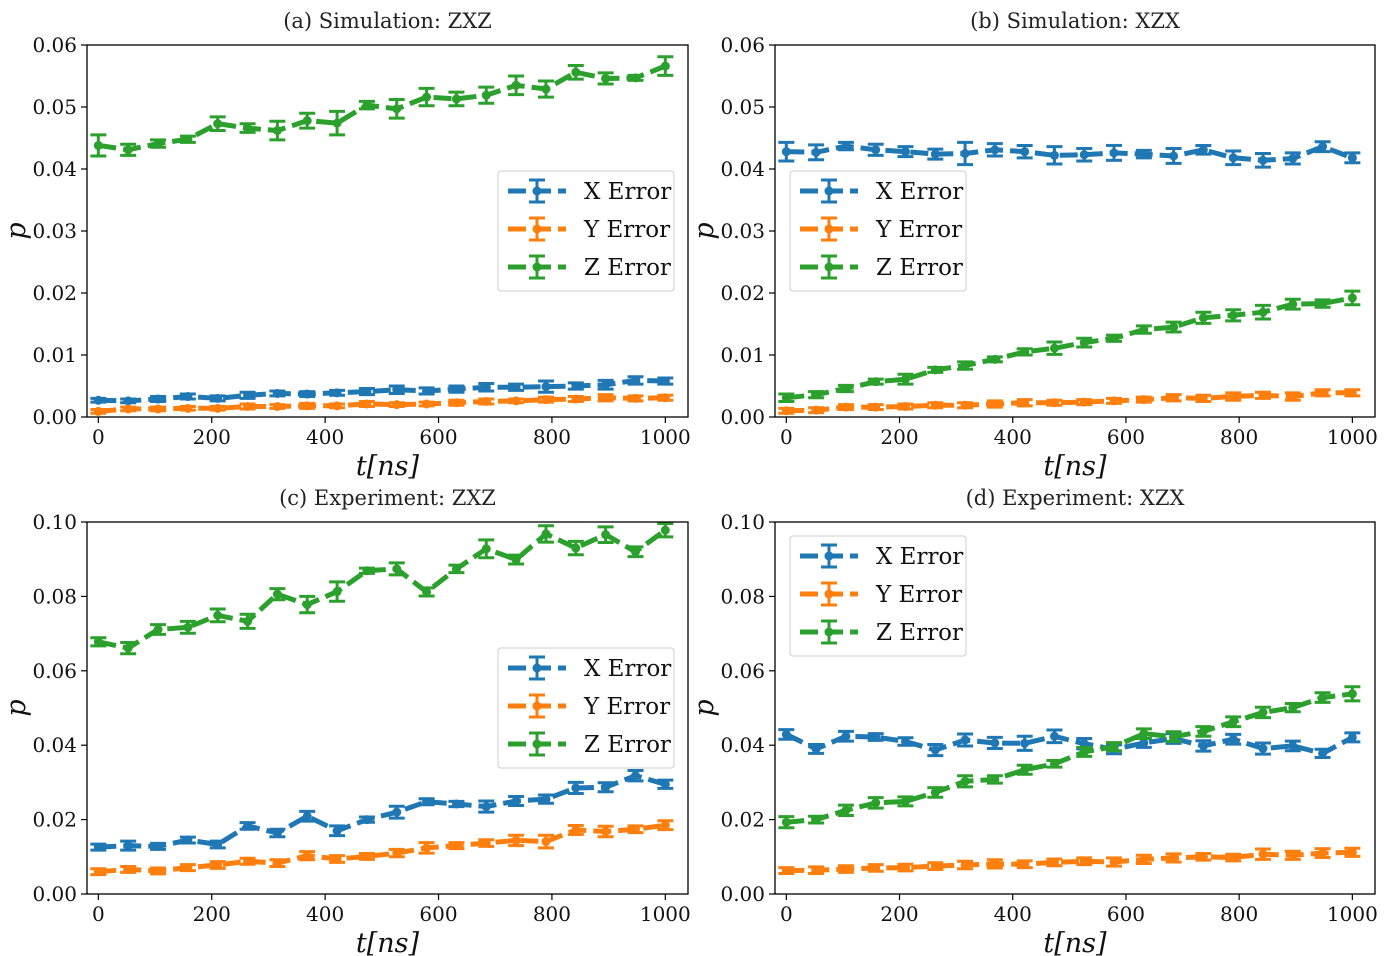 This screenshot has width=1390, height=956. What do you see at coordinates (537, 668) in the screenshot?
I see `legend-marker` at bounding box center [537, 668].